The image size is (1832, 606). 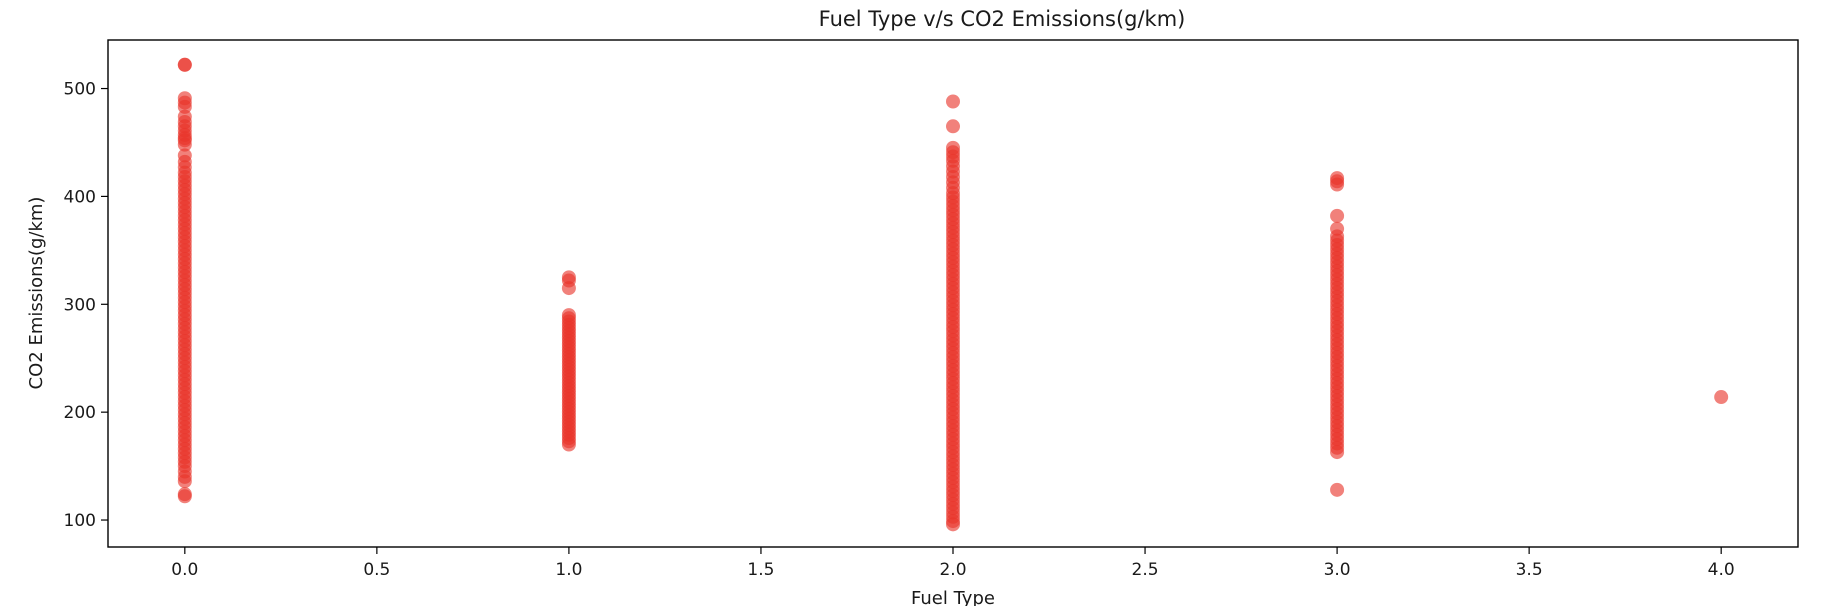 What do you see at coordinates (80, 197) in the screenshot?
I see `y-tick-label: 400` at bounding box center [80, 197].